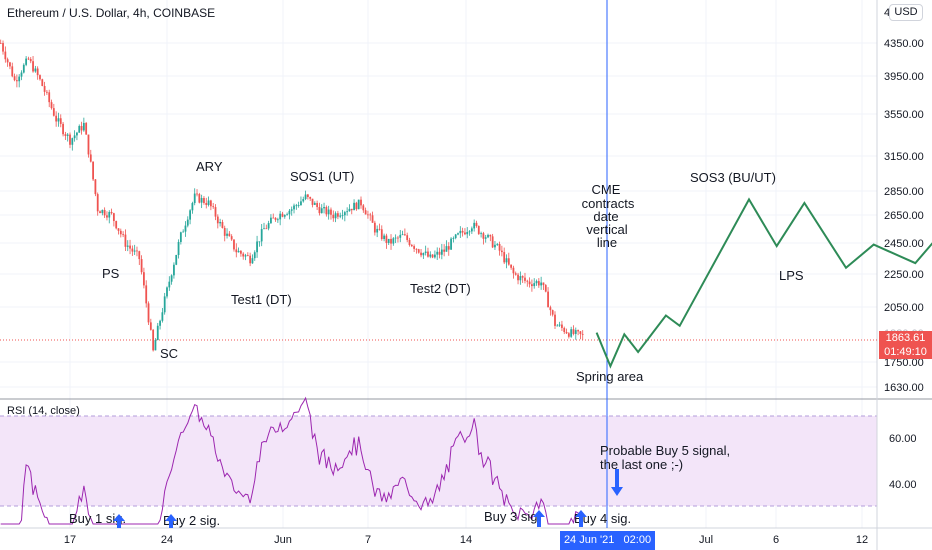  I want to click on crosshair-date-tag: 24 Jun '21 02:00, so click(607, 540).